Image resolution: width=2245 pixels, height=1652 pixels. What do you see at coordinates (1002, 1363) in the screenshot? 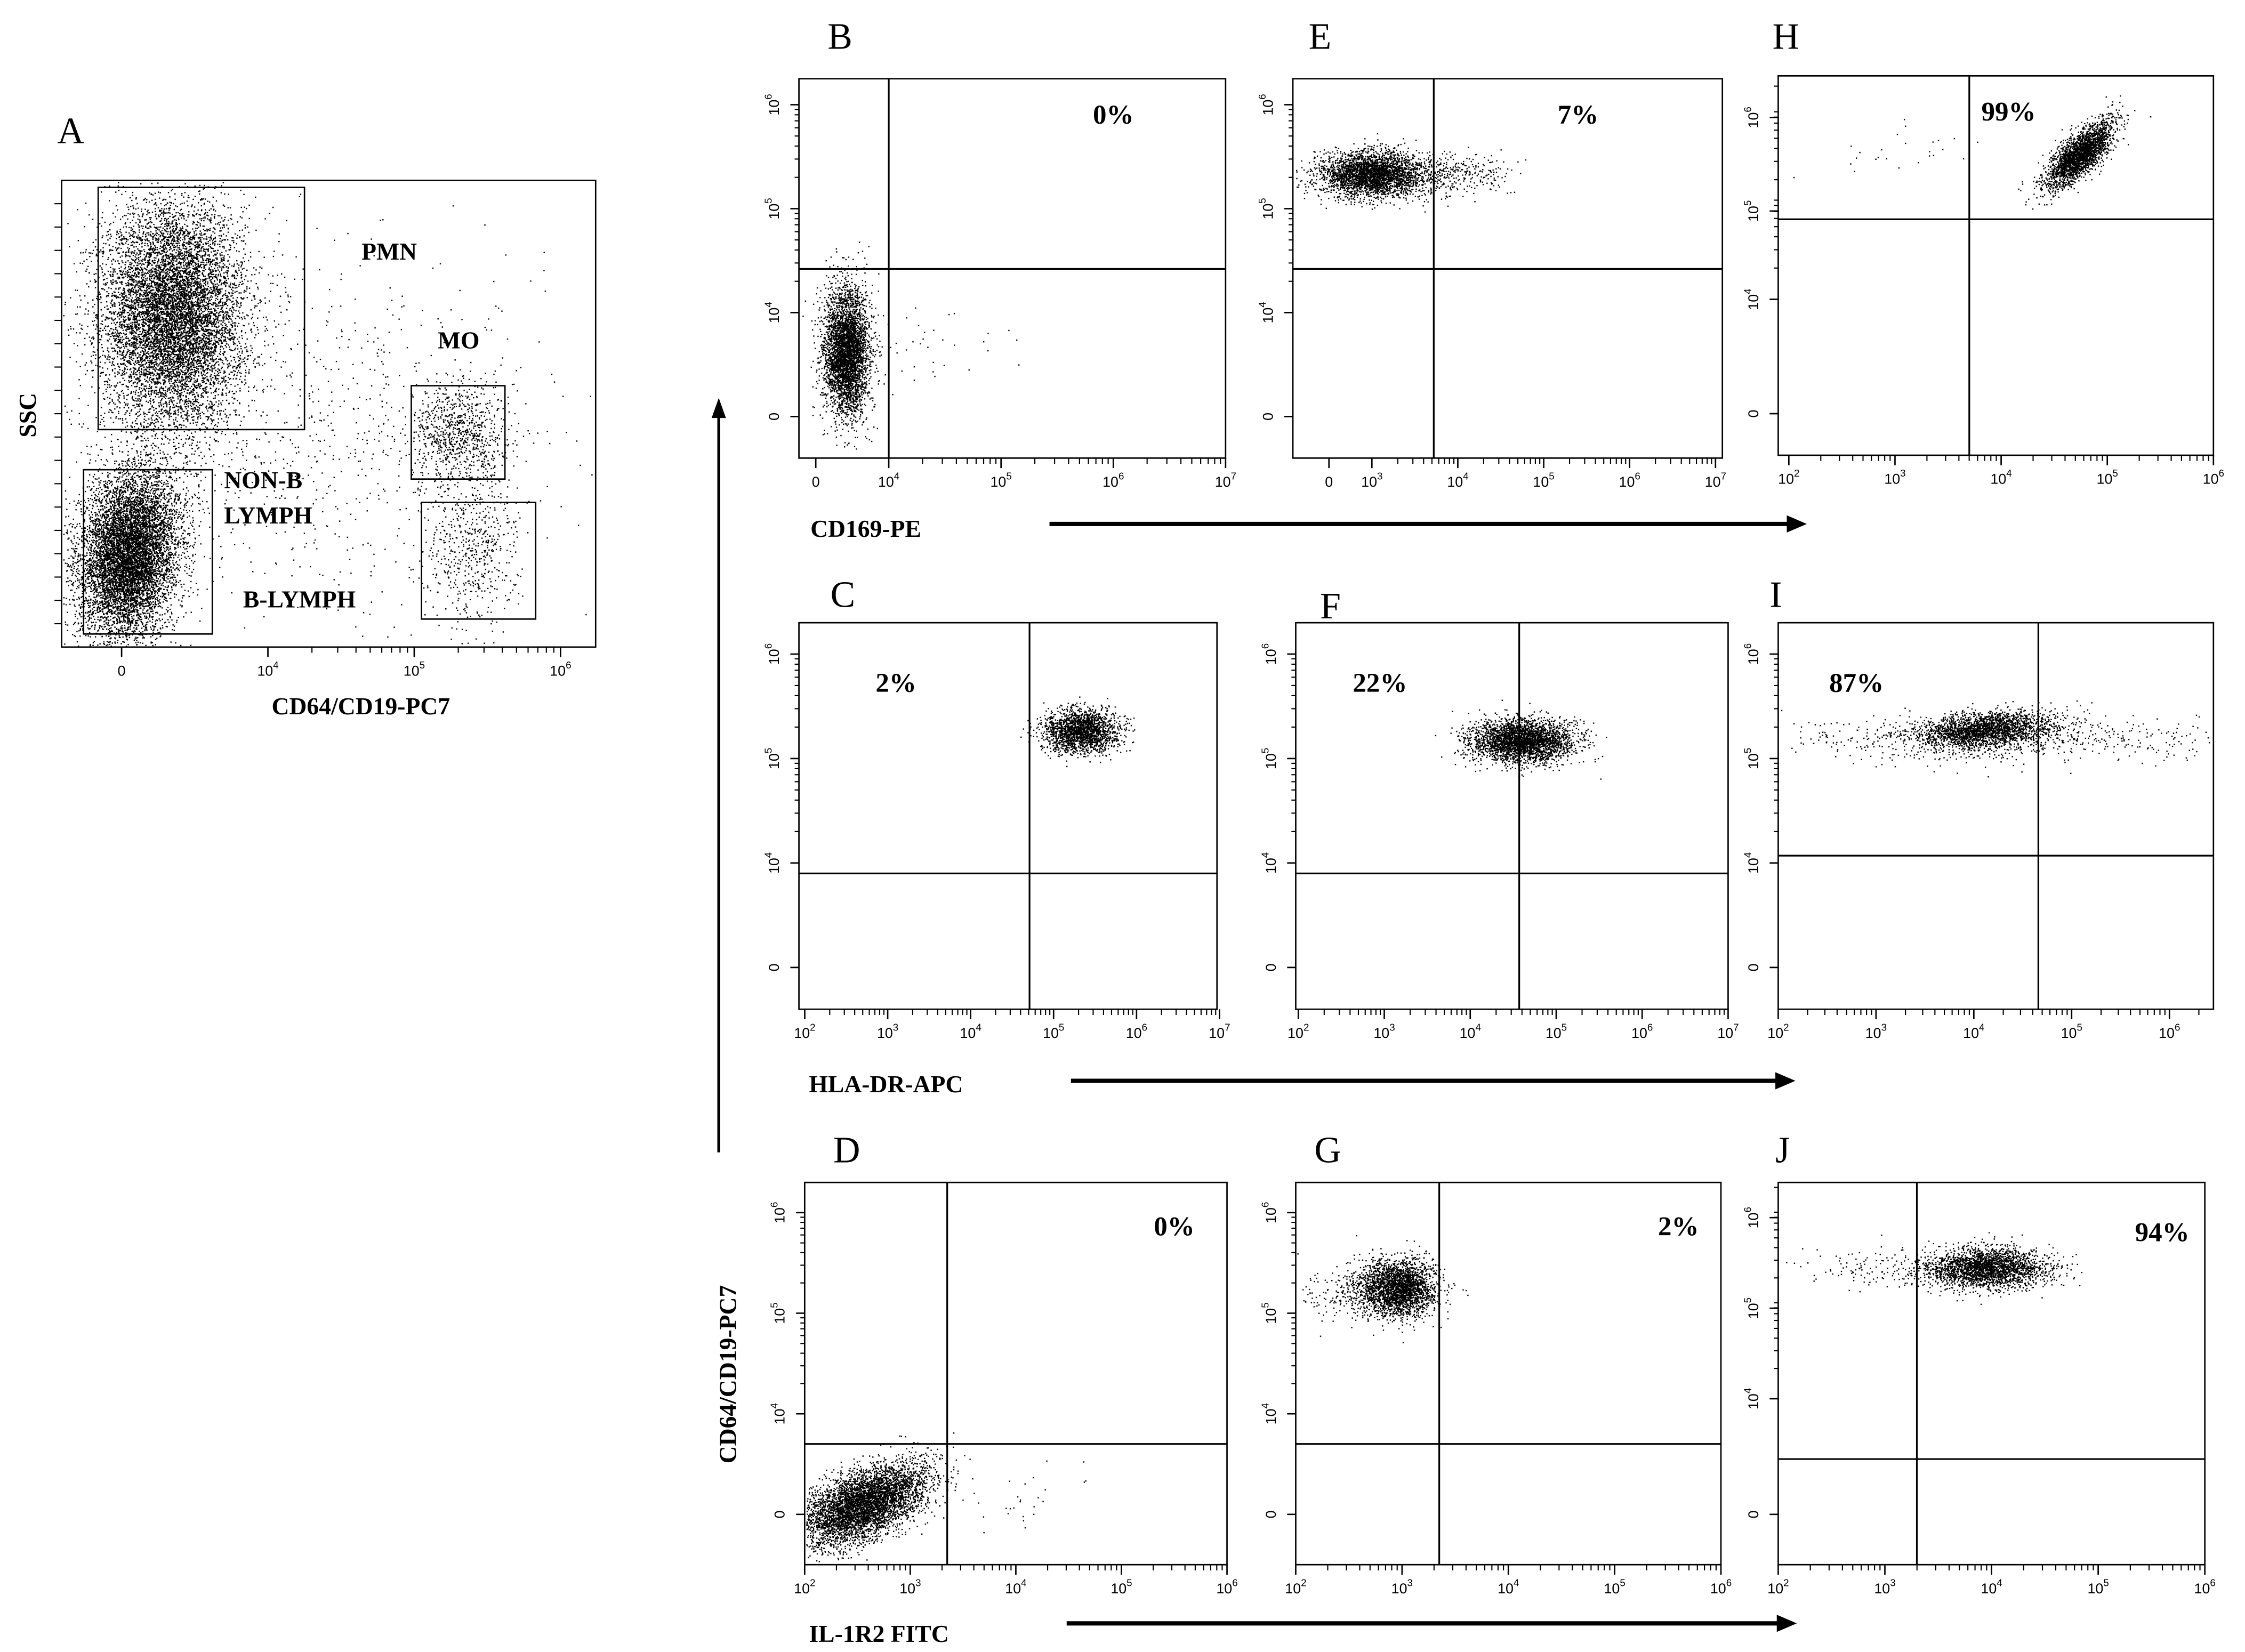
I see `panel-D: D 10² 10³ 10⁴ 10⁵ 10⁶ 0 10⁴ 10⁵ 10⁶ 0%` at bounding box center [1002, 1363].